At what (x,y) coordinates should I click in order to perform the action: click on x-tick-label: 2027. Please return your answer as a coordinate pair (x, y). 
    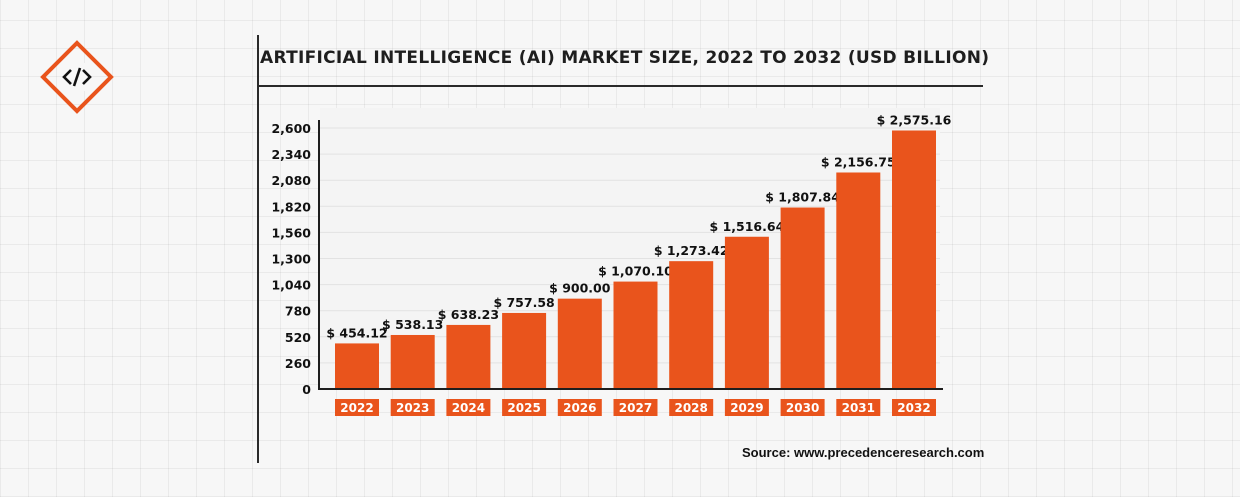
    Looking at the image, I should click on (635, 408).